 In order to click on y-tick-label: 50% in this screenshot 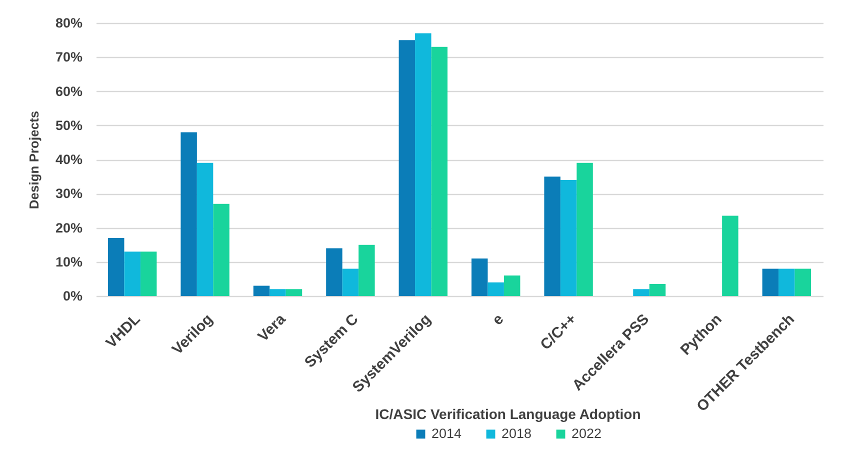, I will do `click(68, 125)`.